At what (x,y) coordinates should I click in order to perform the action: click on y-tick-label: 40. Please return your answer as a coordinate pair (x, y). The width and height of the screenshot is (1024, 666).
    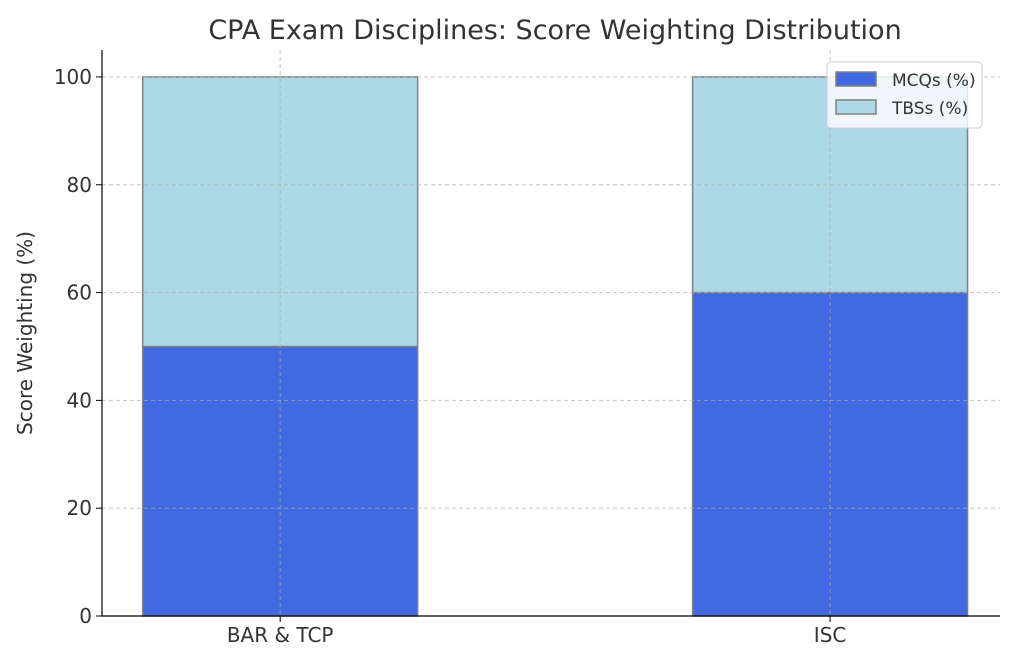
    Looking at the image, I should click on (79, 400).